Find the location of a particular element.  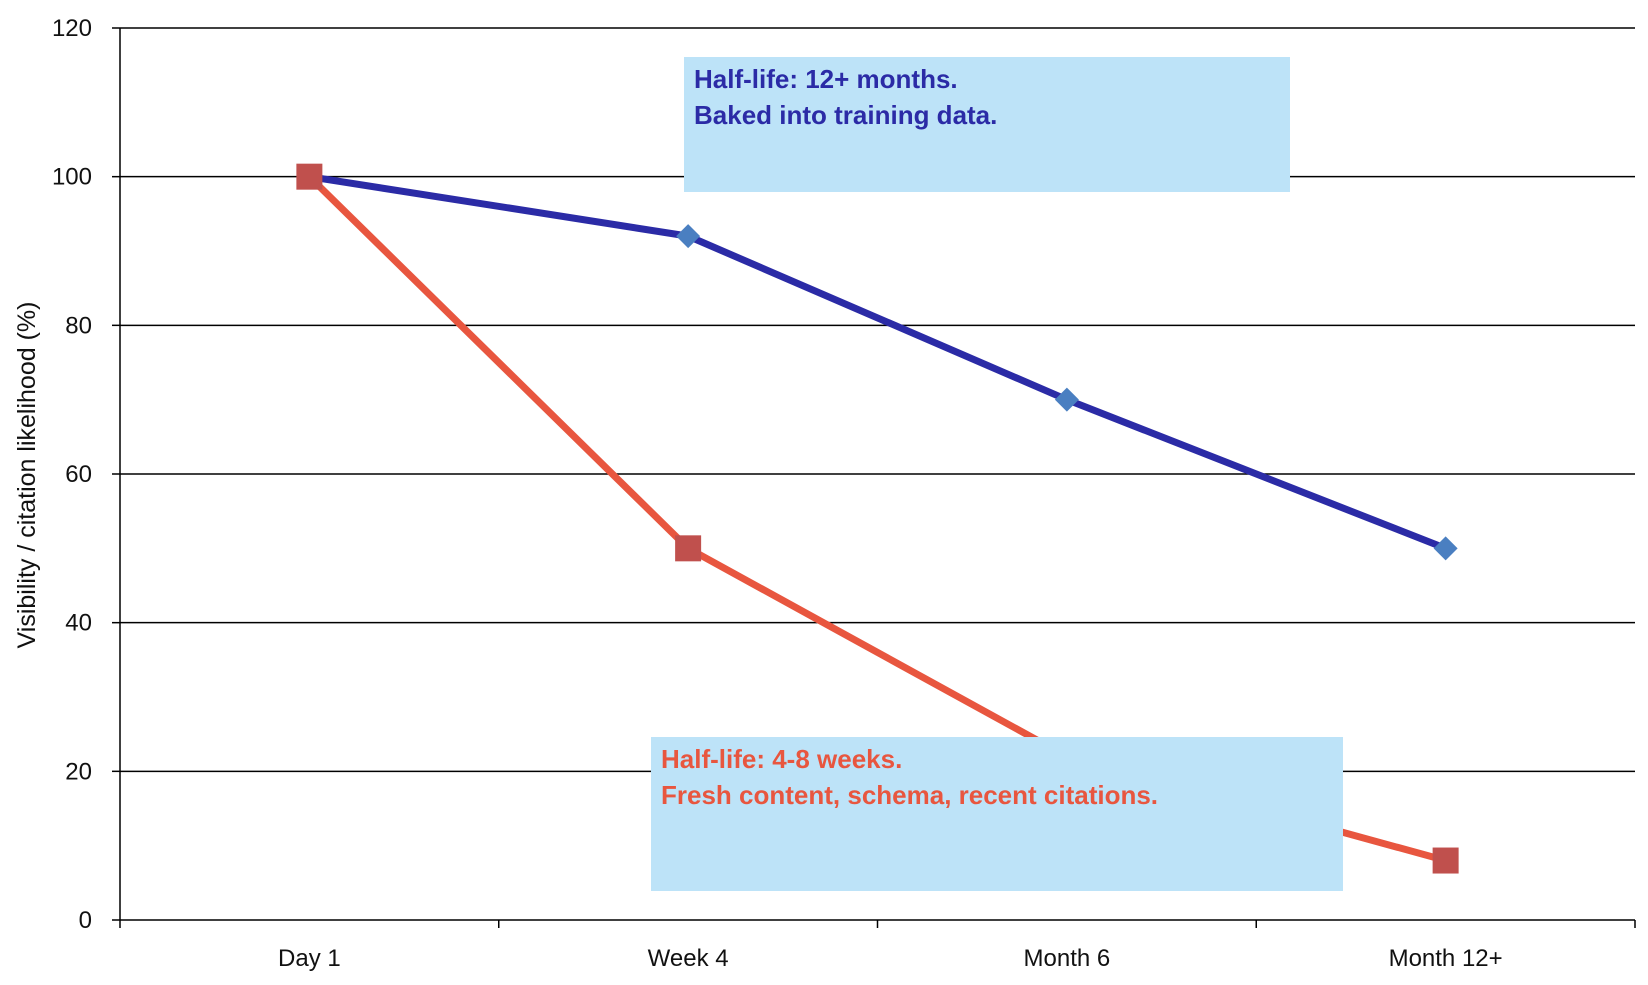

y-tick-label: 20 is located at coordinates (78, 771).